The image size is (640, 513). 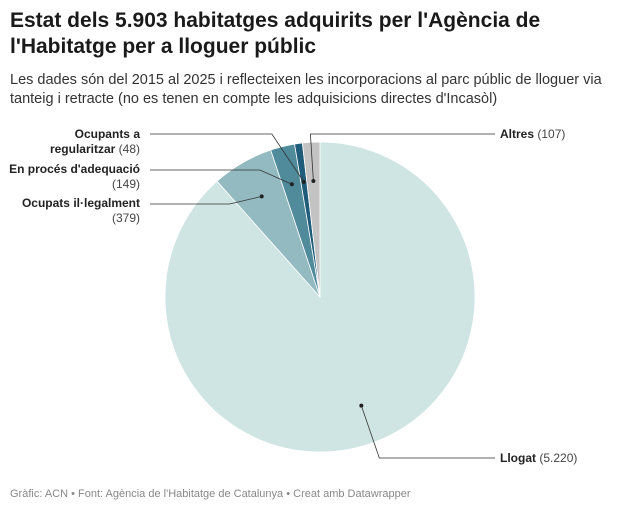 I want to click on legend-label: Ocupants a regularitzar, so click(x=94, y=141).